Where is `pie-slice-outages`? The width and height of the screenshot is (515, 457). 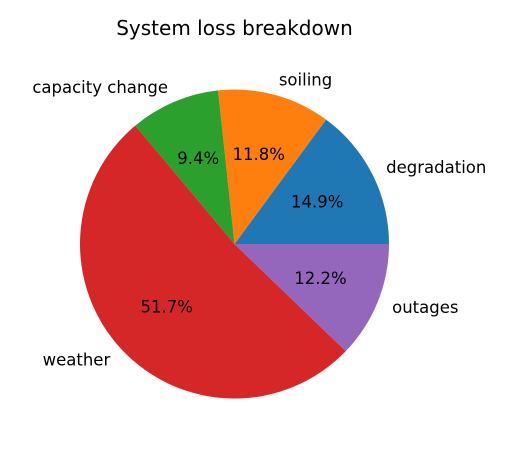
pie-slice-outages is located at coordinates (311, 298).